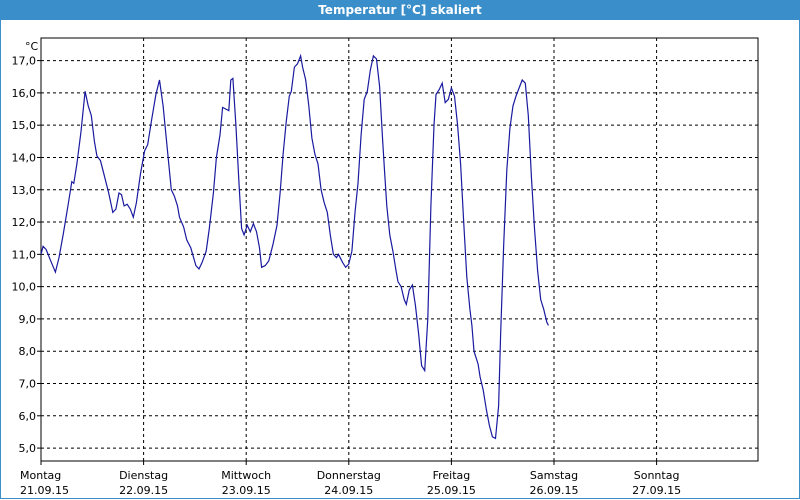 The image size is (800, 500). Describe the element at coordinates (40, 475) in the screenshot. I see `x-tick-day-label: Montag` at that location.